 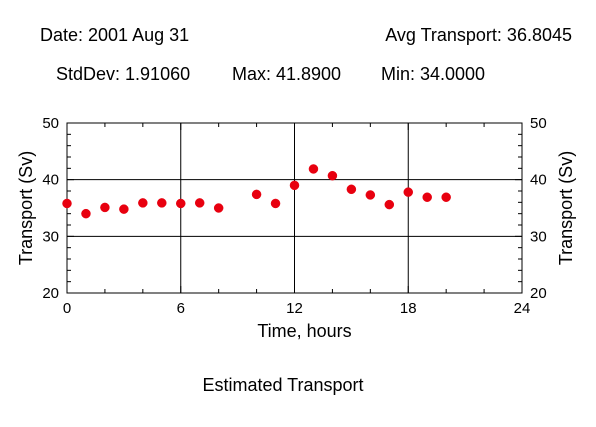 What do you see at coordinates (181, 308) in the screenshot?
I see `x-tick-label: 6` at bounding box center [181, 308].